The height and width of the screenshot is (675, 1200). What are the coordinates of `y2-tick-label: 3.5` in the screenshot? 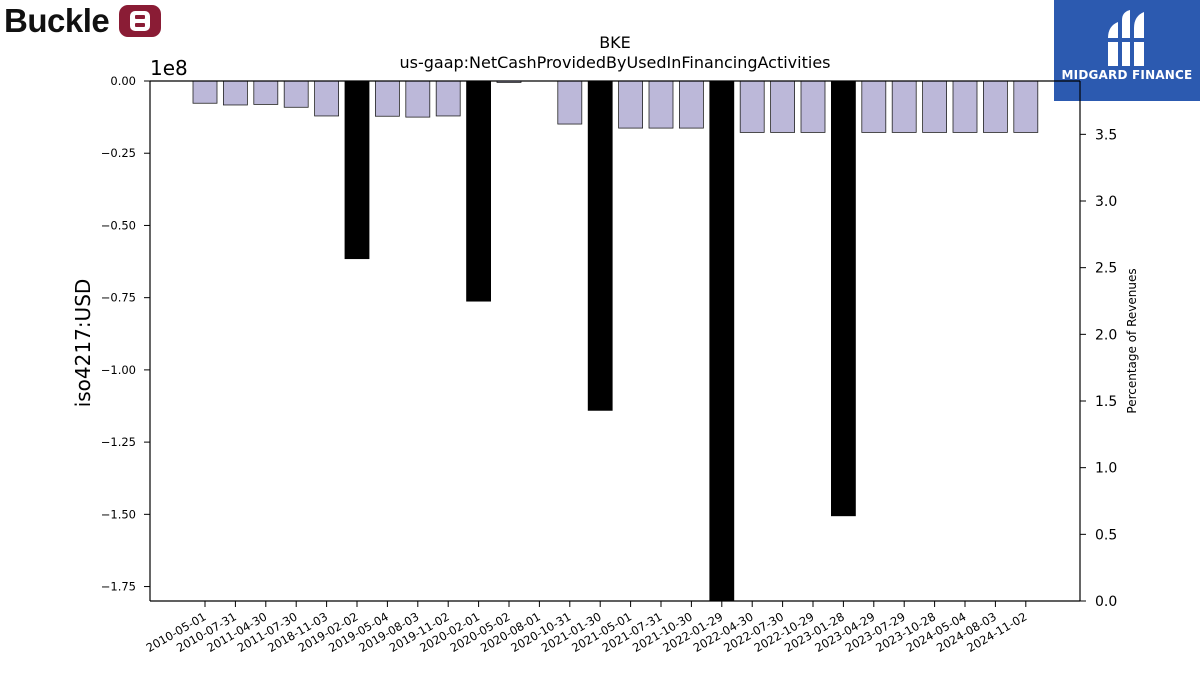 It's located at (1106, 135).